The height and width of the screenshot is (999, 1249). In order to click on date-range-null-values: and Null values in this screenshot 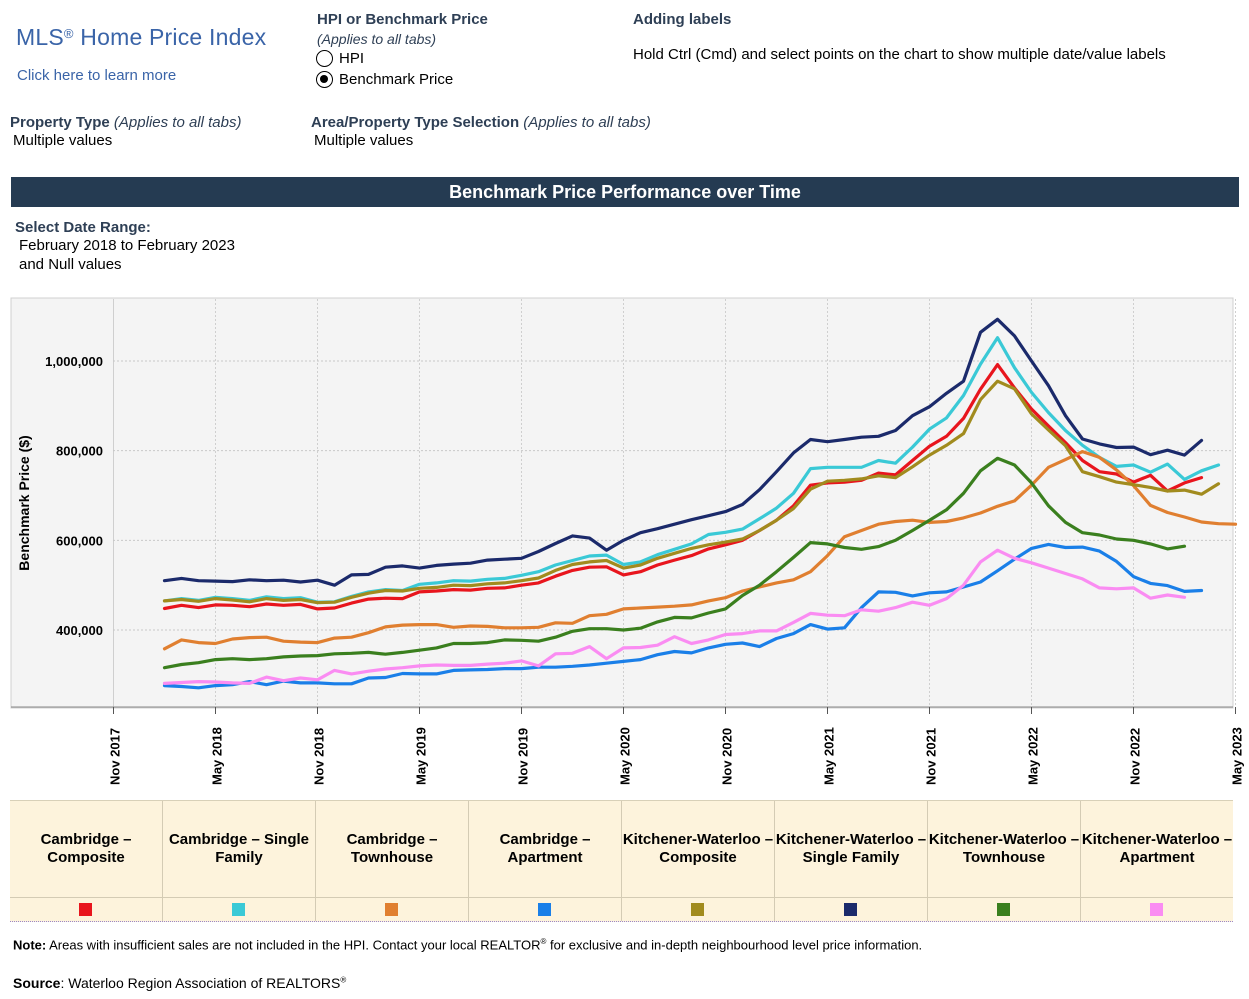, I will do `click(70, 264)`.